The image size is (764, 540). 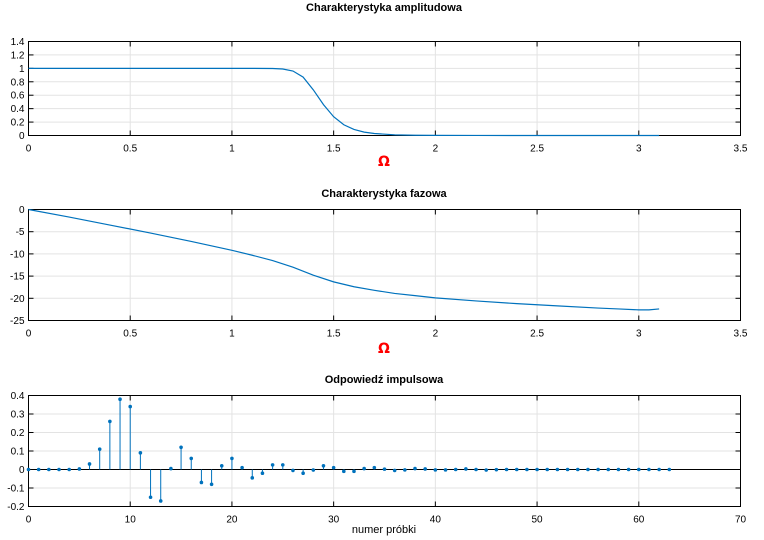 I want to click on amplitude-series-line, so click(x=344, y=102).